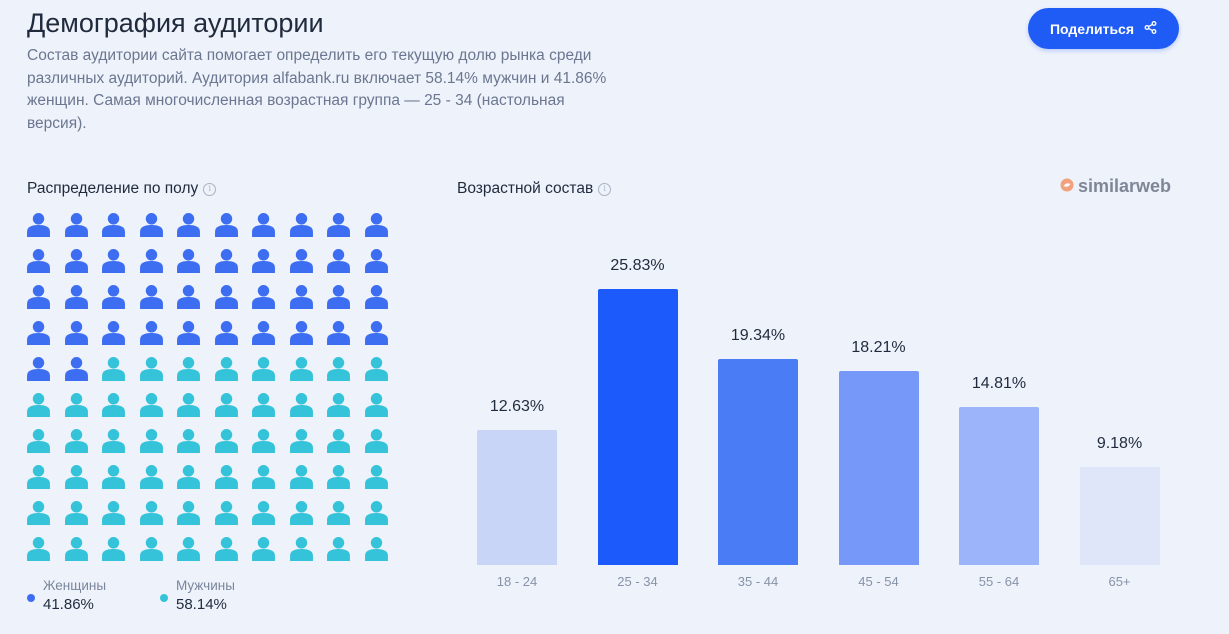 The image size is (1229, 634). Describe the element at coordinates (1119, 516) in the screenshot. I see `bar-65+` at that location.